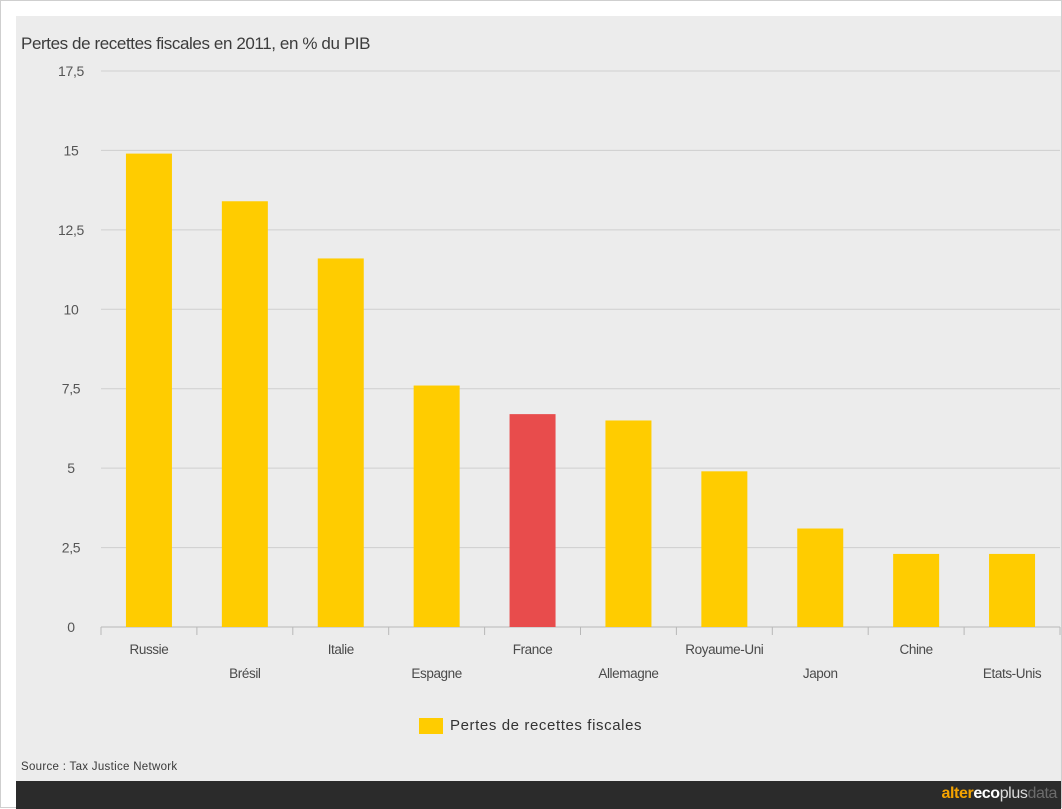  I want to click on y-tick-label: 7,5, so click(71, 389).